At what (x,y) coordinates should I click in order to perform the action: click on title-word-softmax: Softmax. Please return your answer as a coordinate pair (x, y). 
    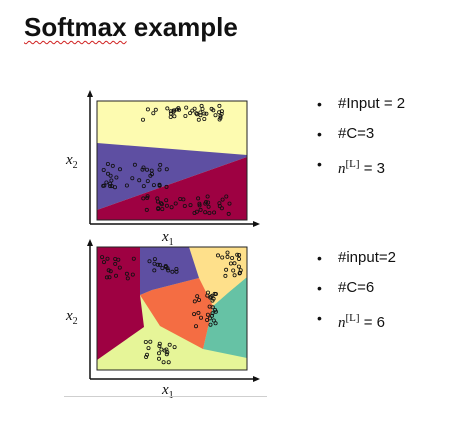
    Looking at the image, I should click on (75, 27).